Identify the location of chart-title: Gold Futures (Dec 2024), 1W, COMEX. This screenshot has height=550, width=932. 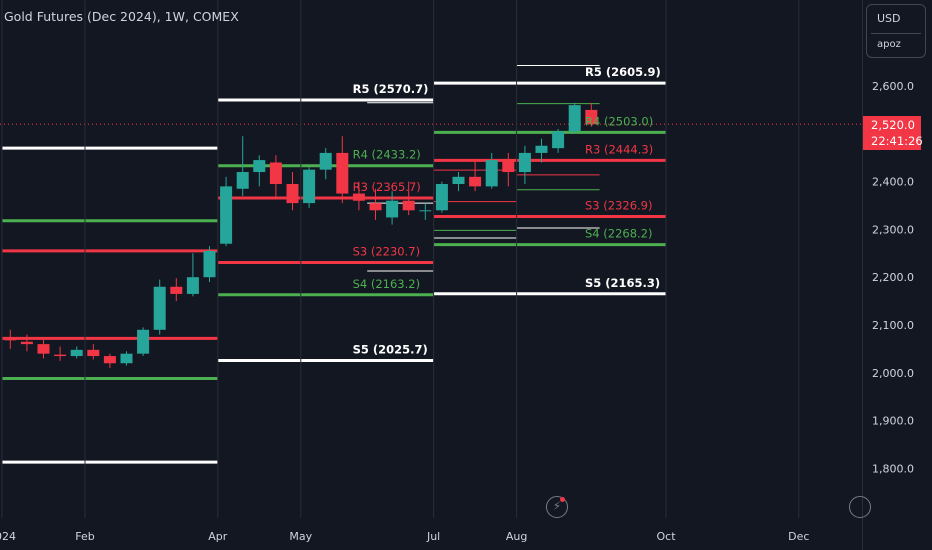
(121, 16).